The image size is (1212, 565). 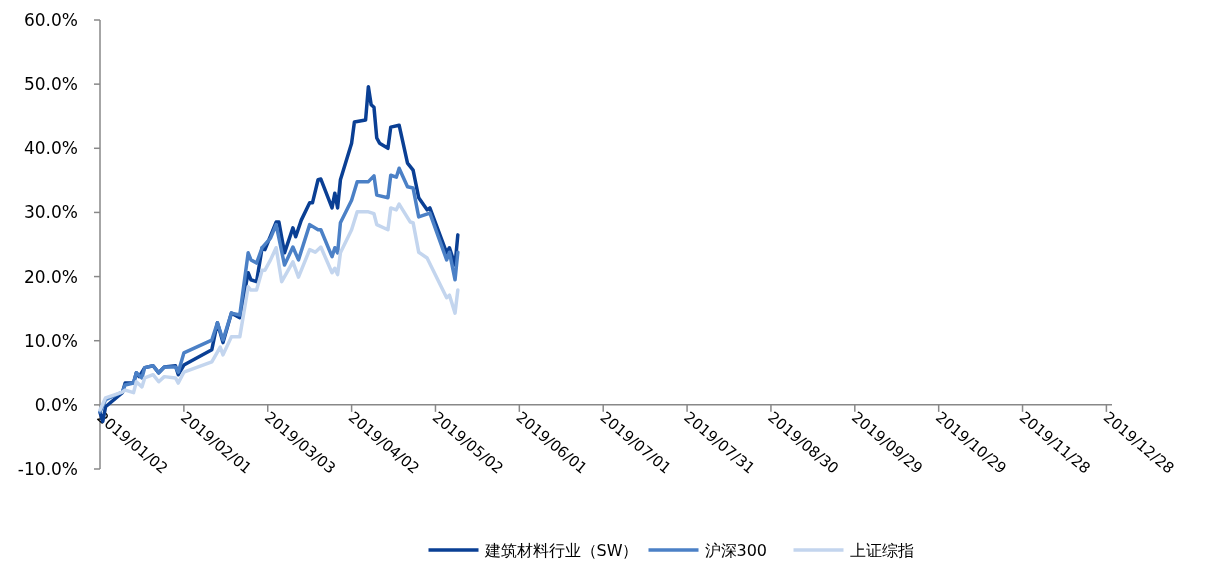 What do you see at coordinates (50, 340) in the screenshot?
I see `y-tick-label: 10.0%` at bounding box center [50, 340].